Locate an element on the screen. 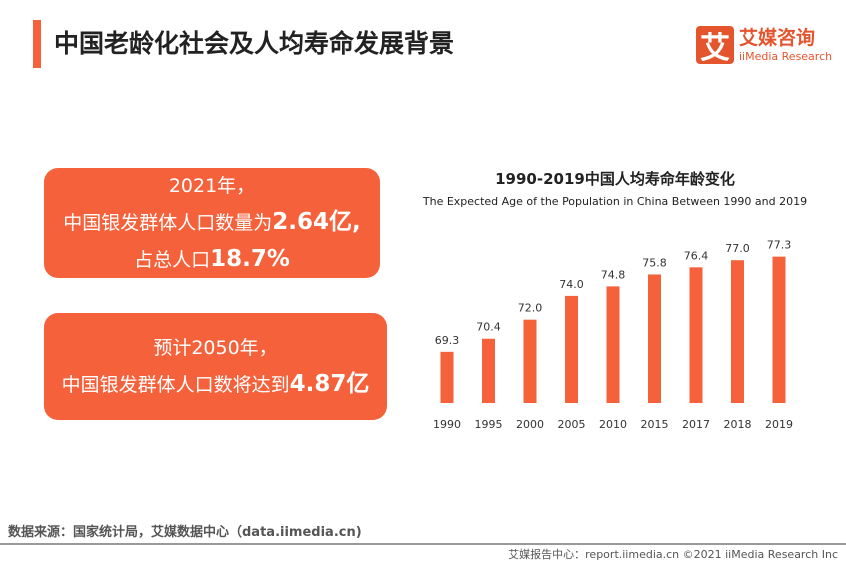 This screenshot has width=846, height=564. logo-mark-icon: 艾 is located at coordinates (715, 46).